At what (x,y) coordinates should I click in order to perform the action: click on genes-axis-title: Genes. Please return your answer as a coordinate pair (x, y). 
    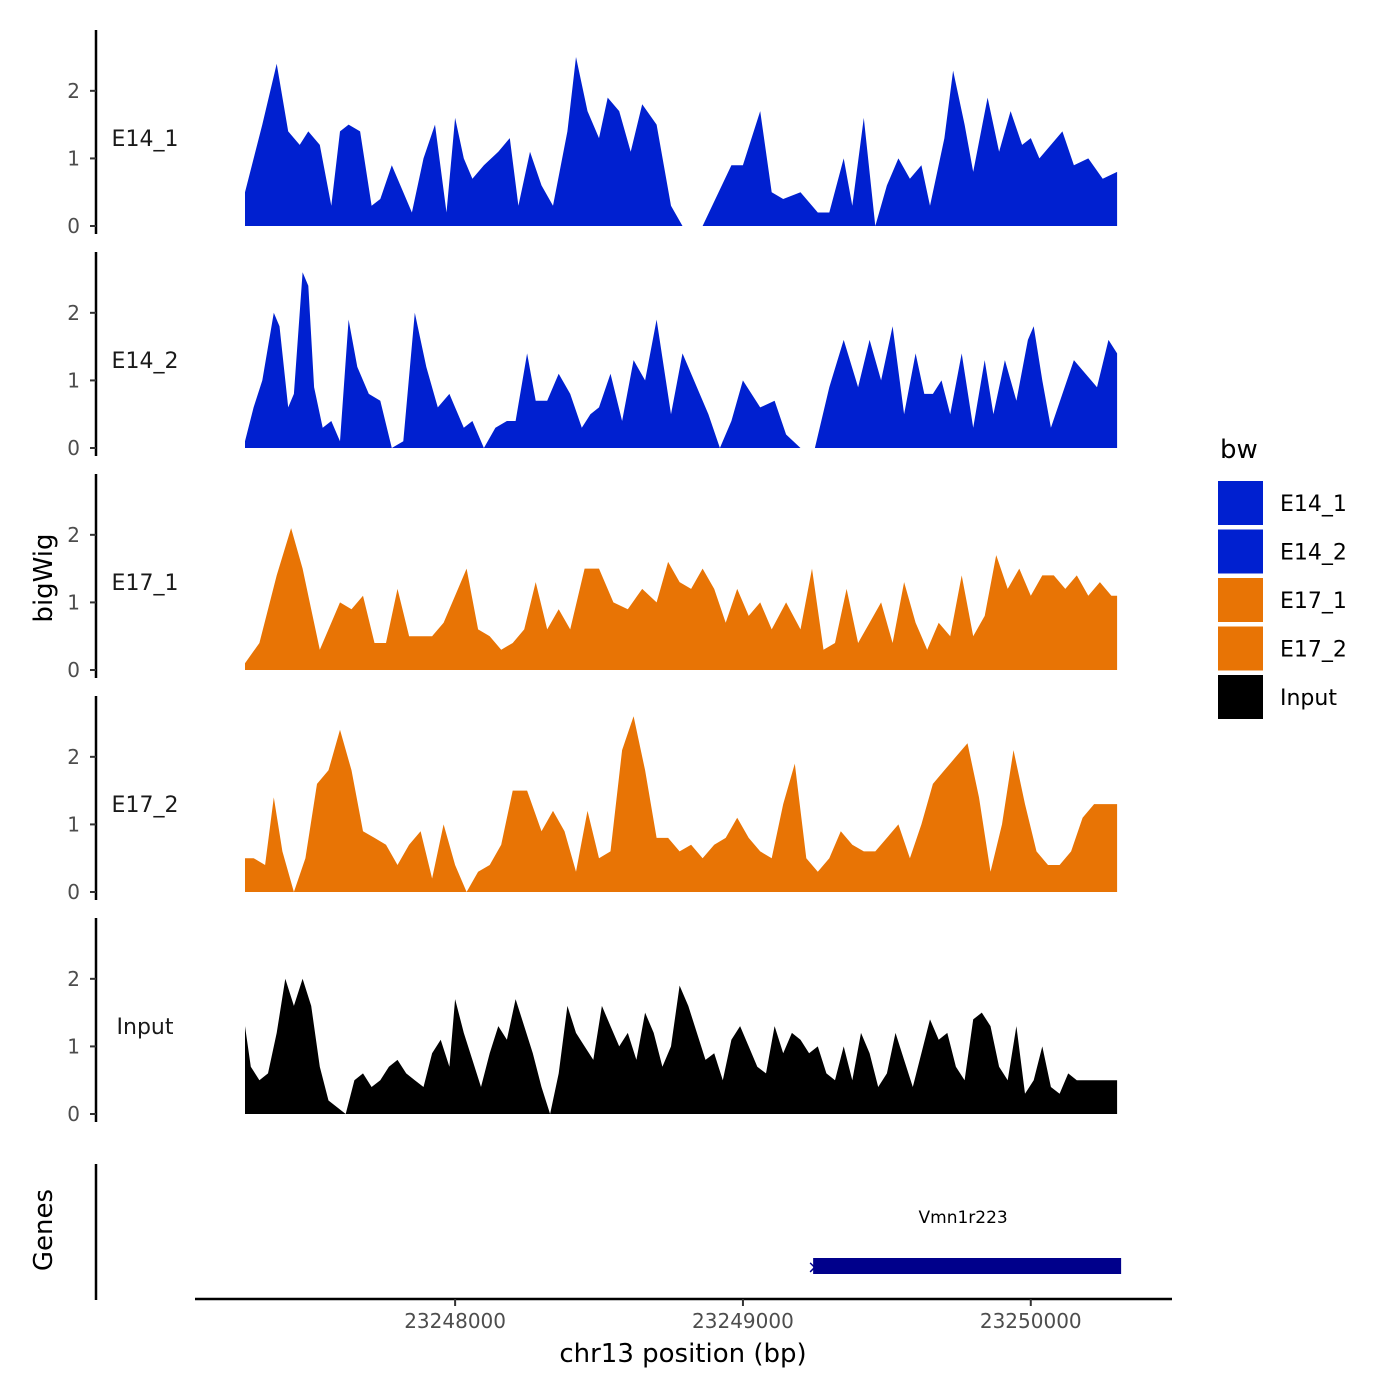
    Looking at the image, I should click on (44, 1230).